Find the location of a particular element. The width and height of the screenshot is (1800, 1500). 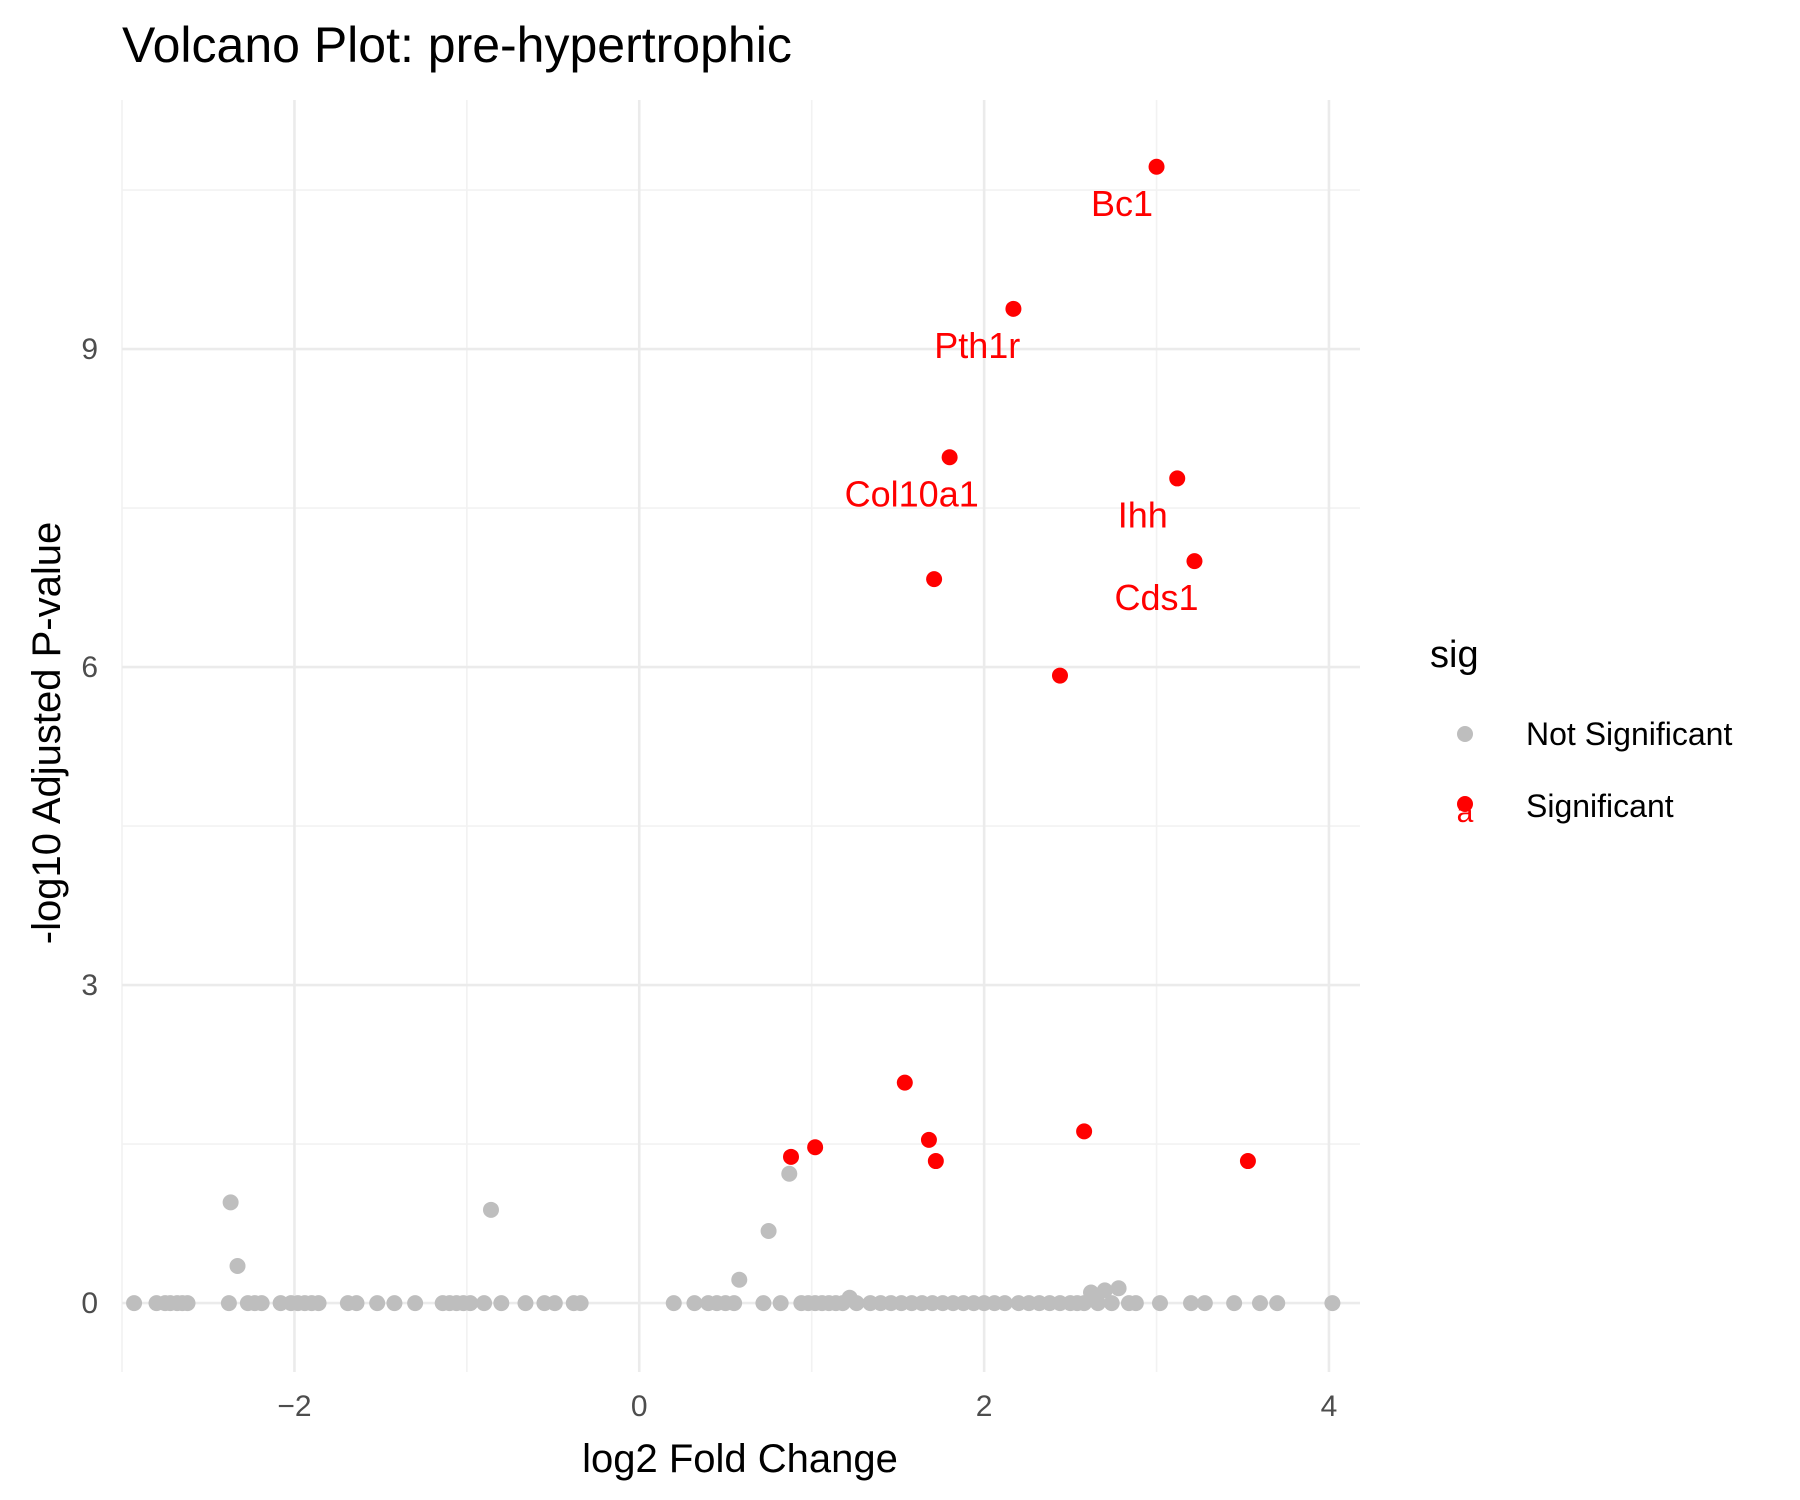

gene-label: Col10a1 is located at coordinates (912, 493).